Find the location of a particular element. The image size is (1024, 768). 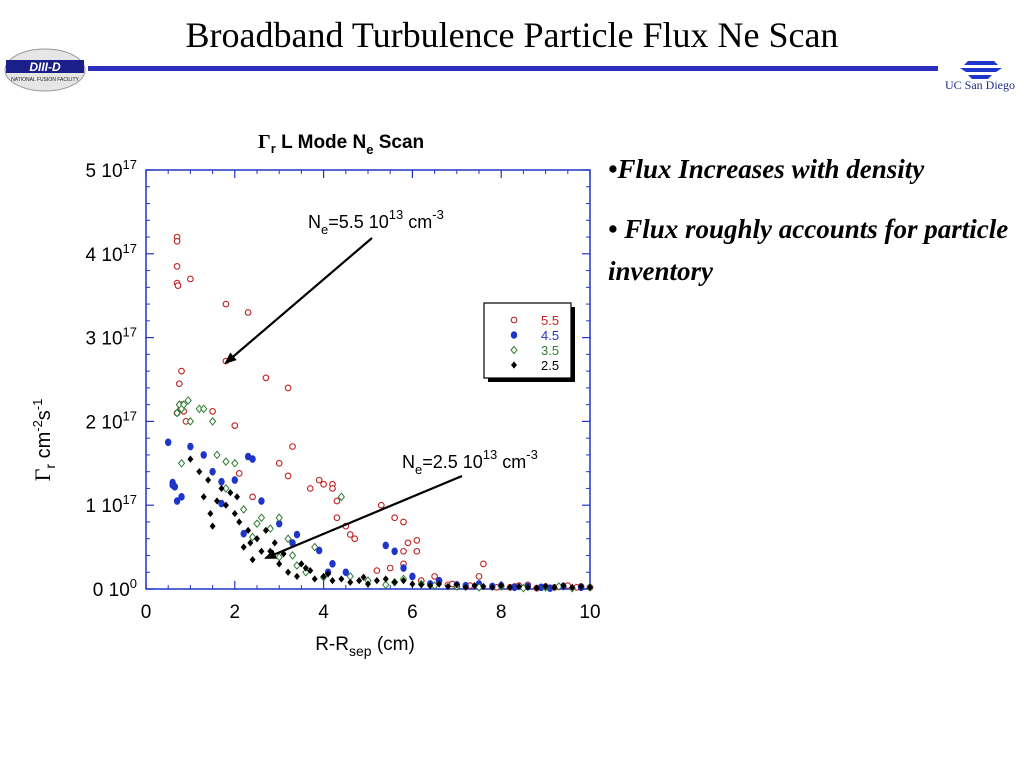

y-axis-label-cm: cm is located at coordinates (44, 448).